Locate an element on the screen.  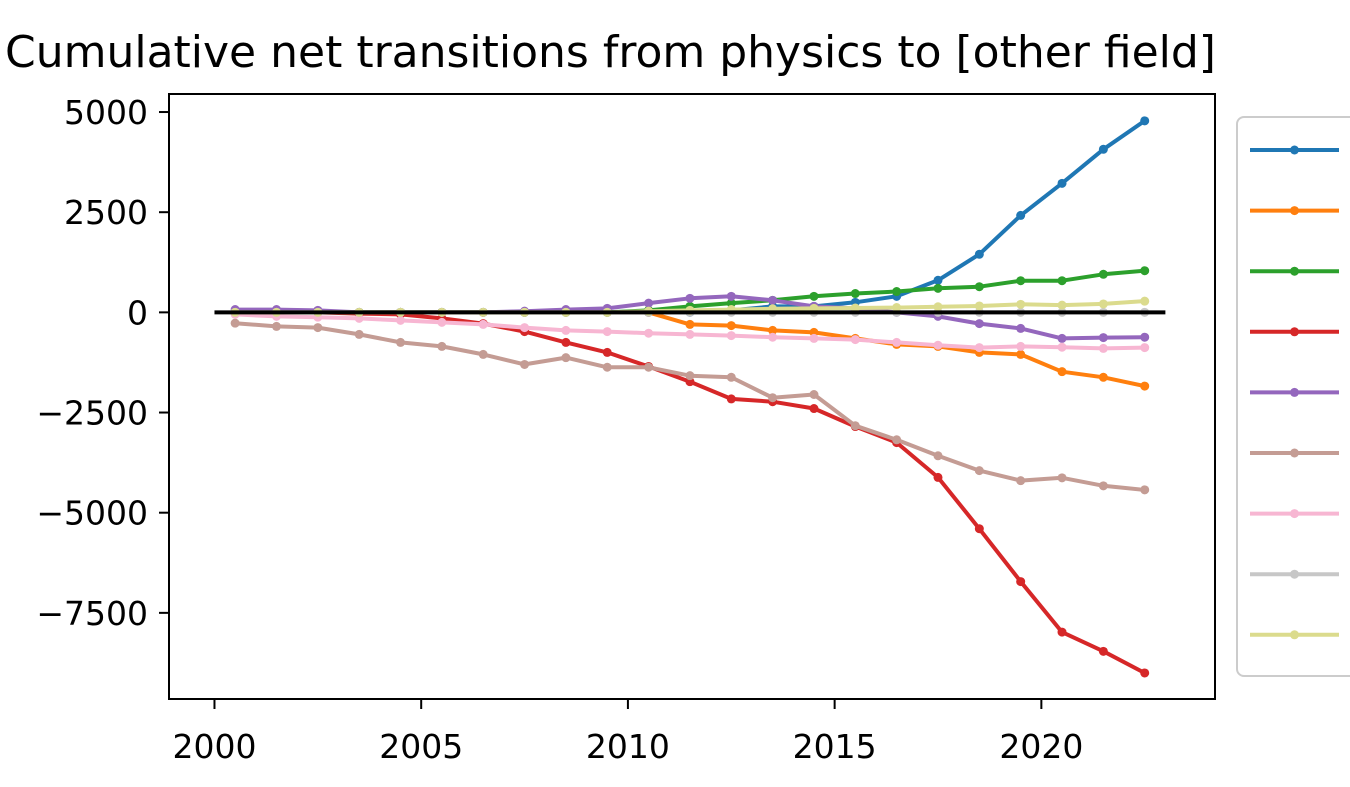
x-tick-label: 2005 is located at coordinates (421, 746).